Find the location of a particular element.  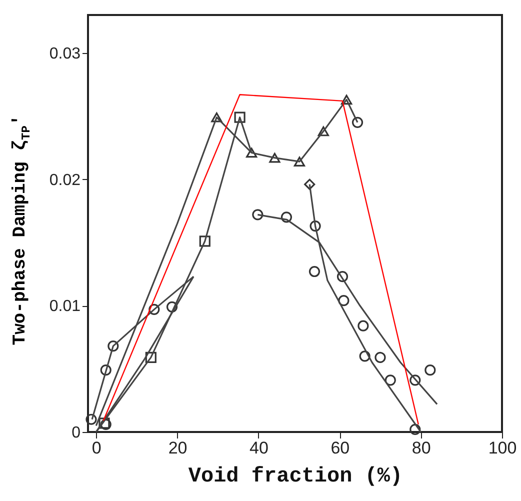

x-tick-label: 0 is located at coordinates (97, 448).